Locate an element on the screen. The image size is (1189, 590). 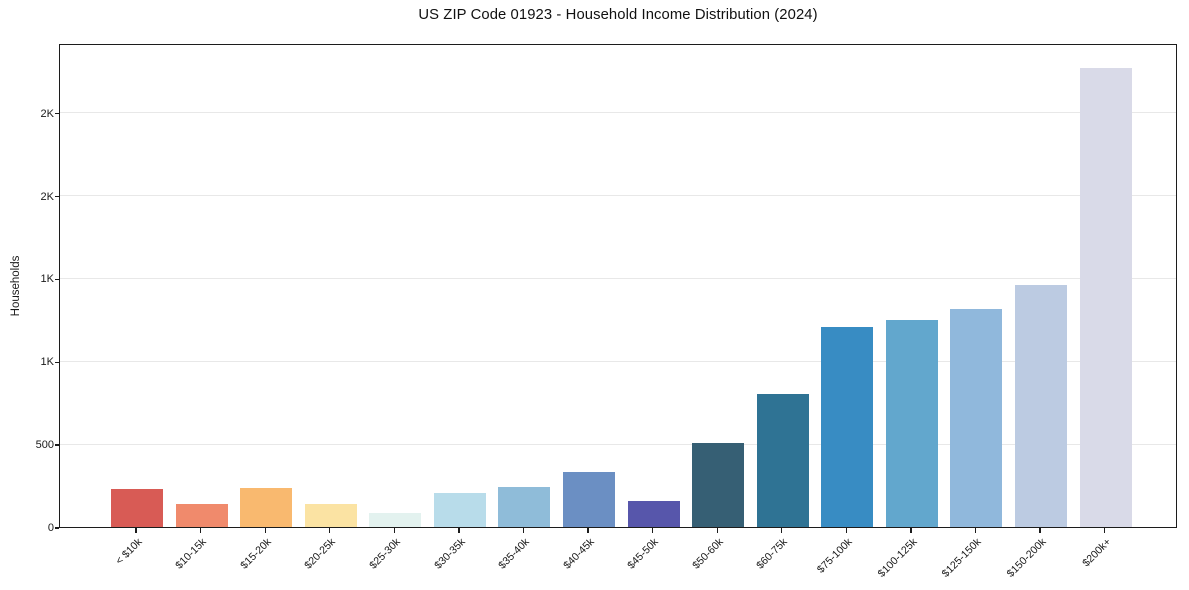
y-tick-label: 0 is located at coordinates (50, 528).